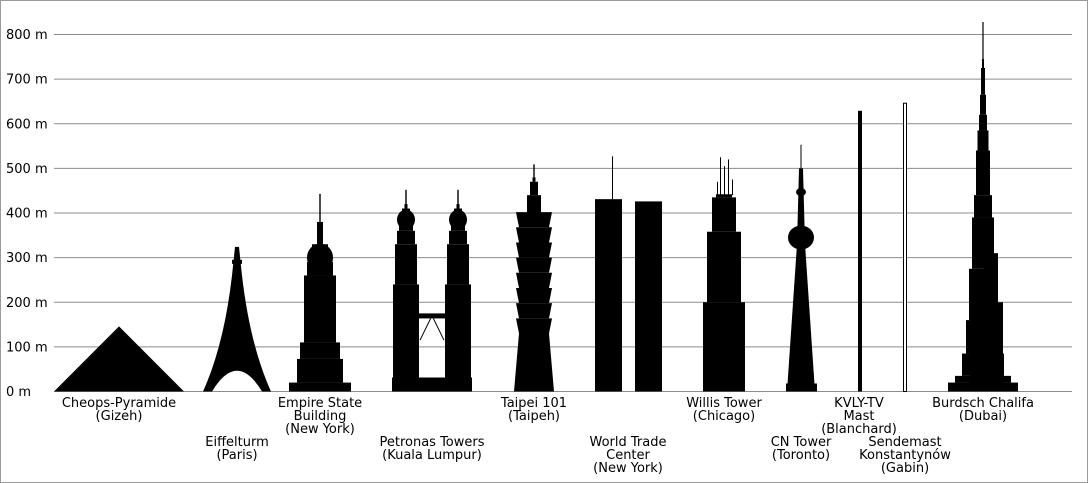 The width and height of the screenshot is (1088, 483). What do you see at coordinates (27, 35) in the screenshot?
I see `y-tick-label: 800 m` at bounding box center [27, 35].